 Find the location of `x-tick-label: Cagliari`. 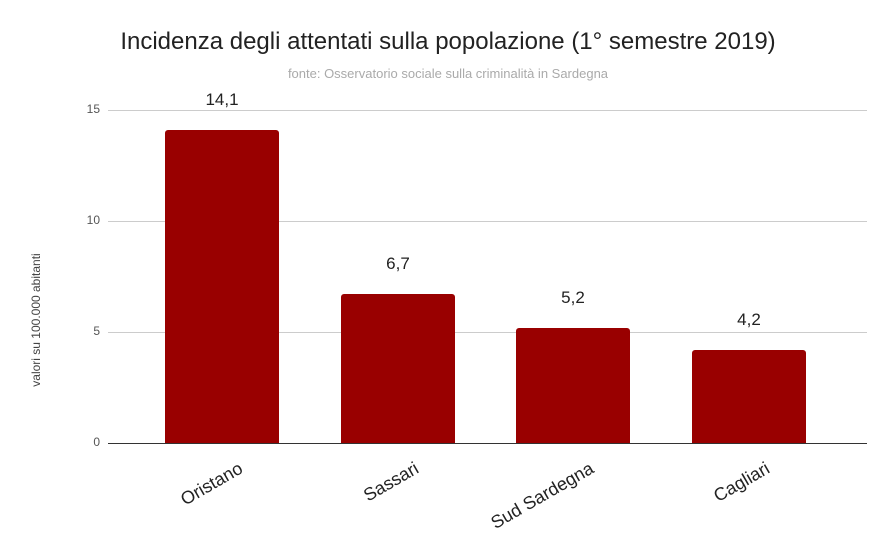

x-tick-label: Cagliari is located at coordinates (741, 482).